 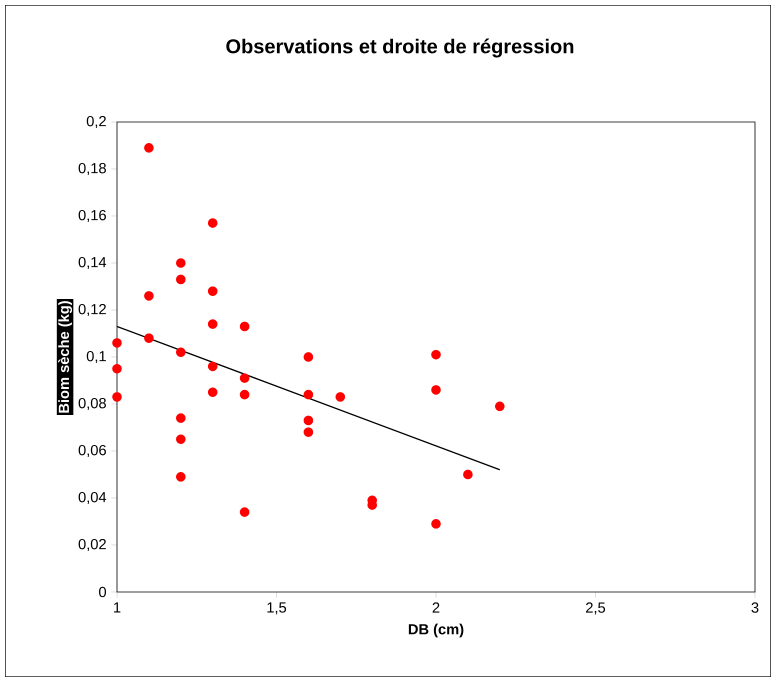 What do you see at coordinates (96, 357) in the screenshot?
I see `y-tick-label: 0,1` at bounding box center [96, 357].